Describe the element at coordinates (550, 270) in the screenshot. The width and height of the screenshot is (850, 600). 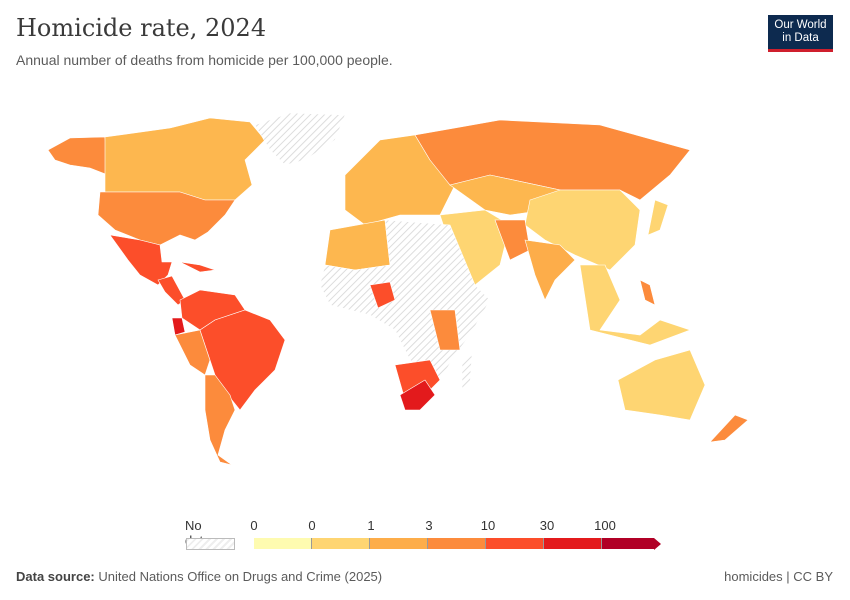
I see `region-india` at that location.